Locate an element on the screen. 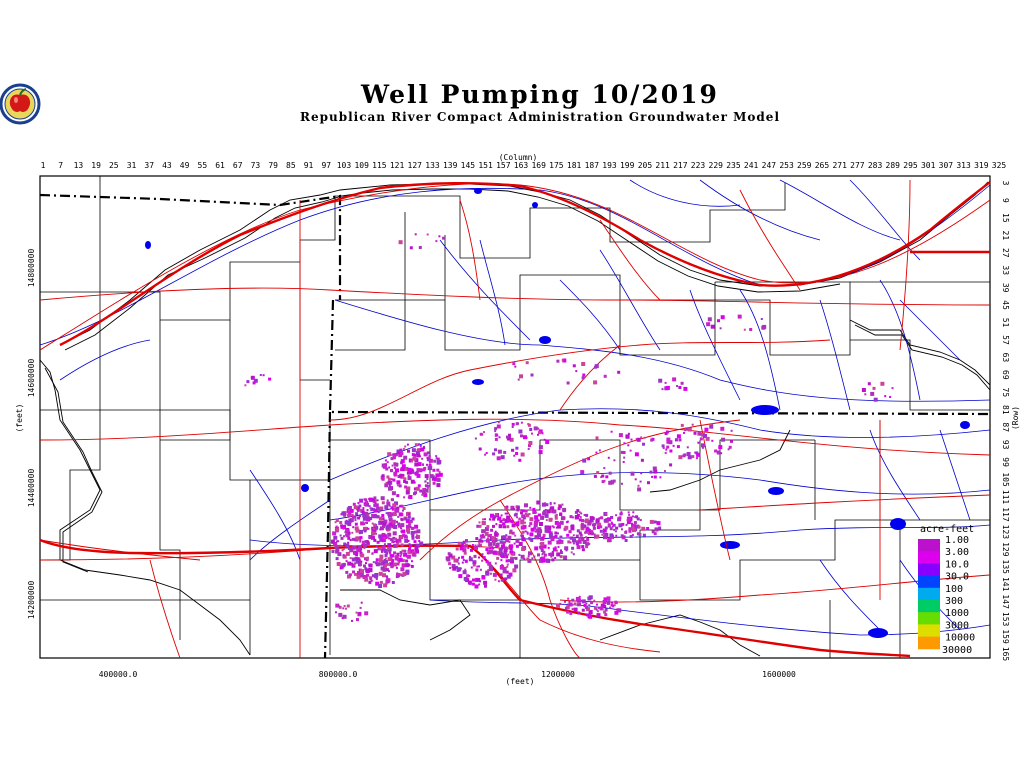 The height and width of the screenshot is (768, 1024). legend-label: 30.0 is located at coordinates (957, 577).